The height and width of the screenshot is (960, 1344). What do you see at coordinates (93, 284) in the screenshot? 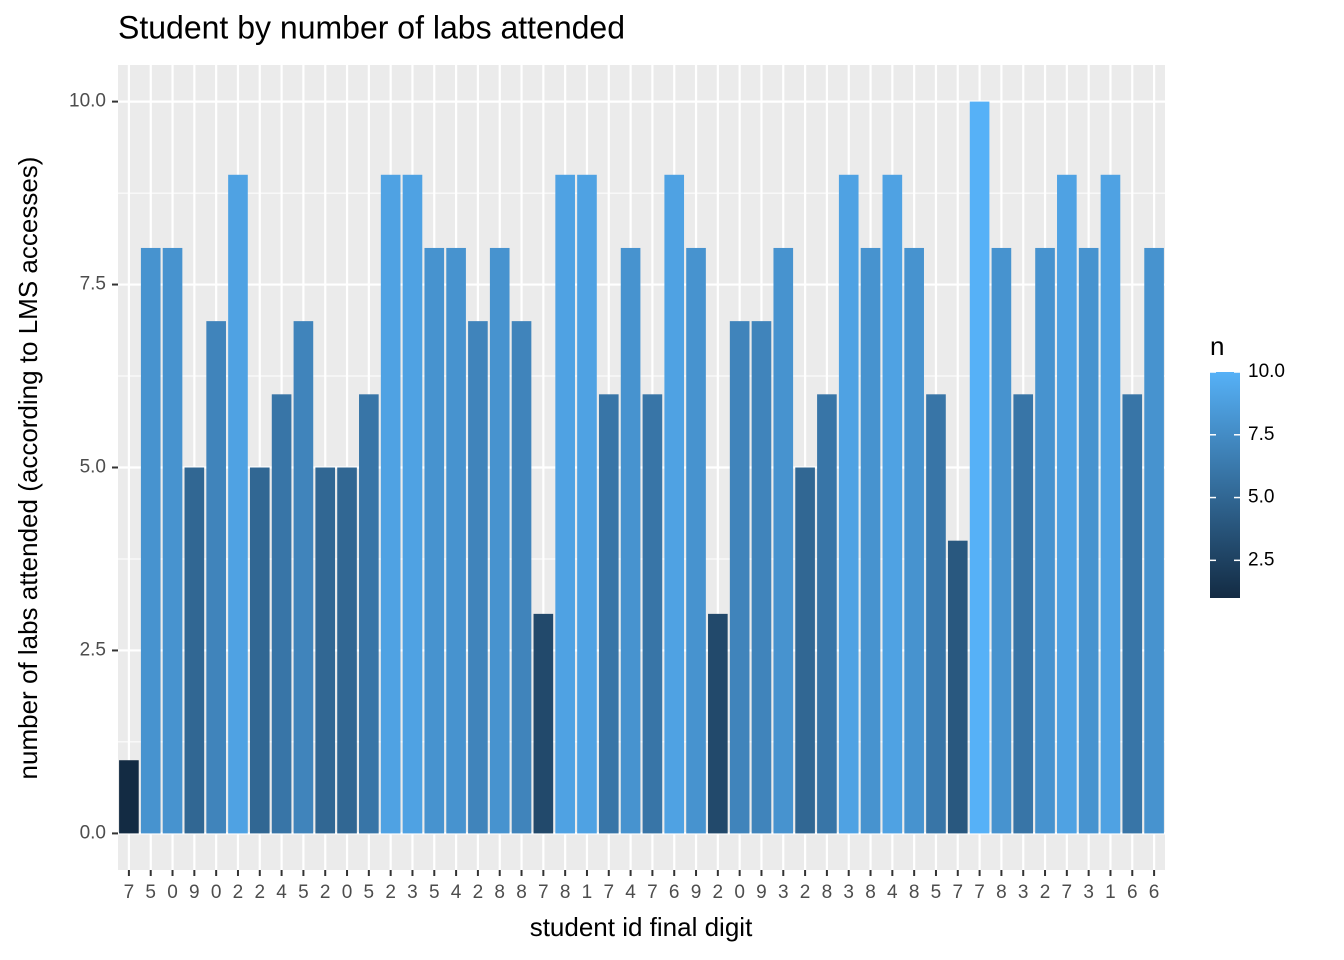
I see `y-tick-label: 7.5` at bounding box center [93, 284].